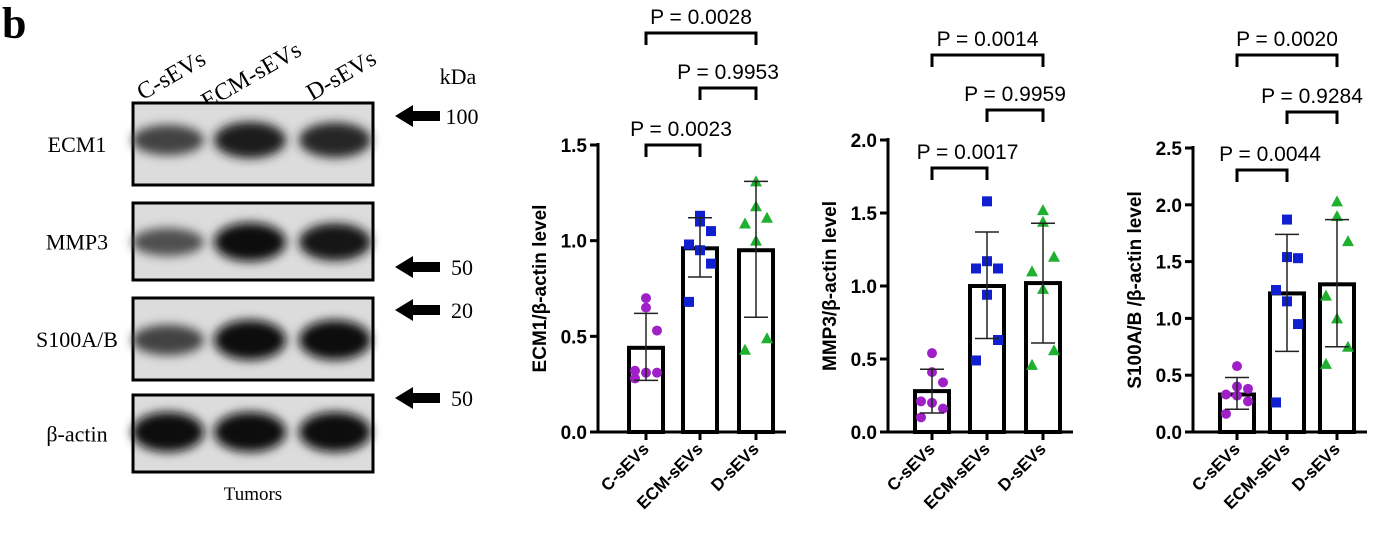 This screenshot has height=538, width=1373. Describe the element at coordinates (77, 144) in the screenshot. I see `blot-row-label: ECM1` at that location.